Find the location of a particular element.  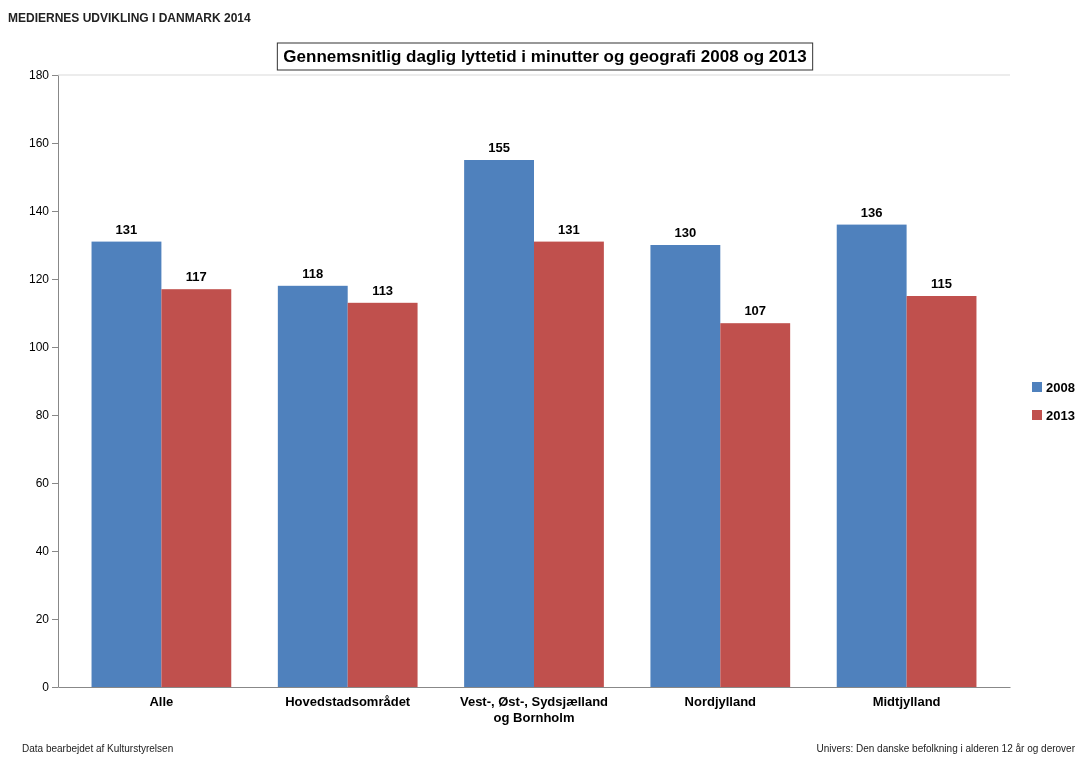

data-label: 118 is located at coordinates (313, 273).